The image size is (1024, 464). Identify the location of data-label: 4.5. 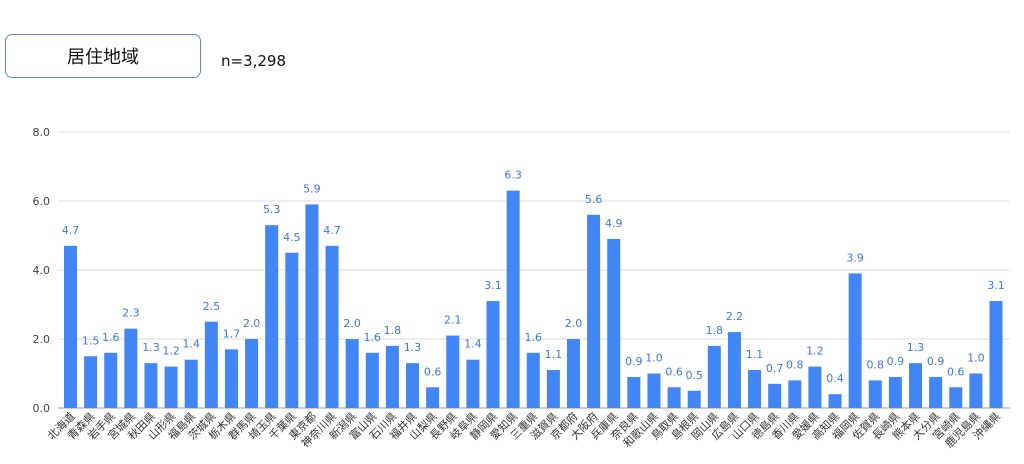
(292, 237).